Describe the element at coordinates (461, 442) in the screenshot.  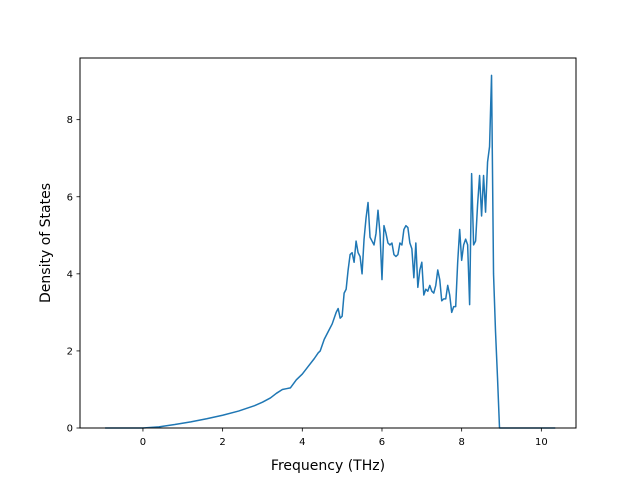
I see `x-tick-label: 8` at that location.